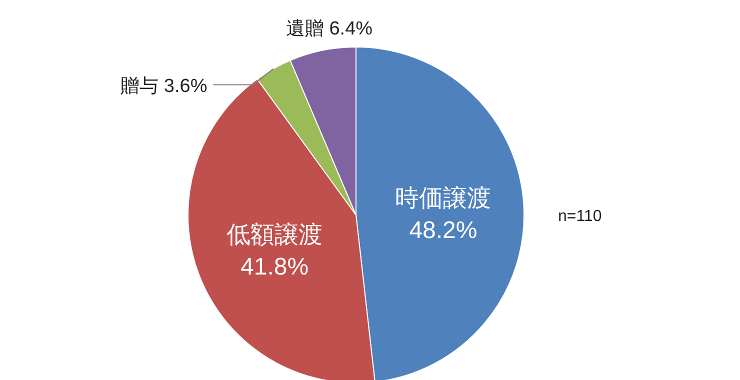 This screenshot has width=740, height=380. I want to click on slice-label: 時価譲渡, so click(443, 198).